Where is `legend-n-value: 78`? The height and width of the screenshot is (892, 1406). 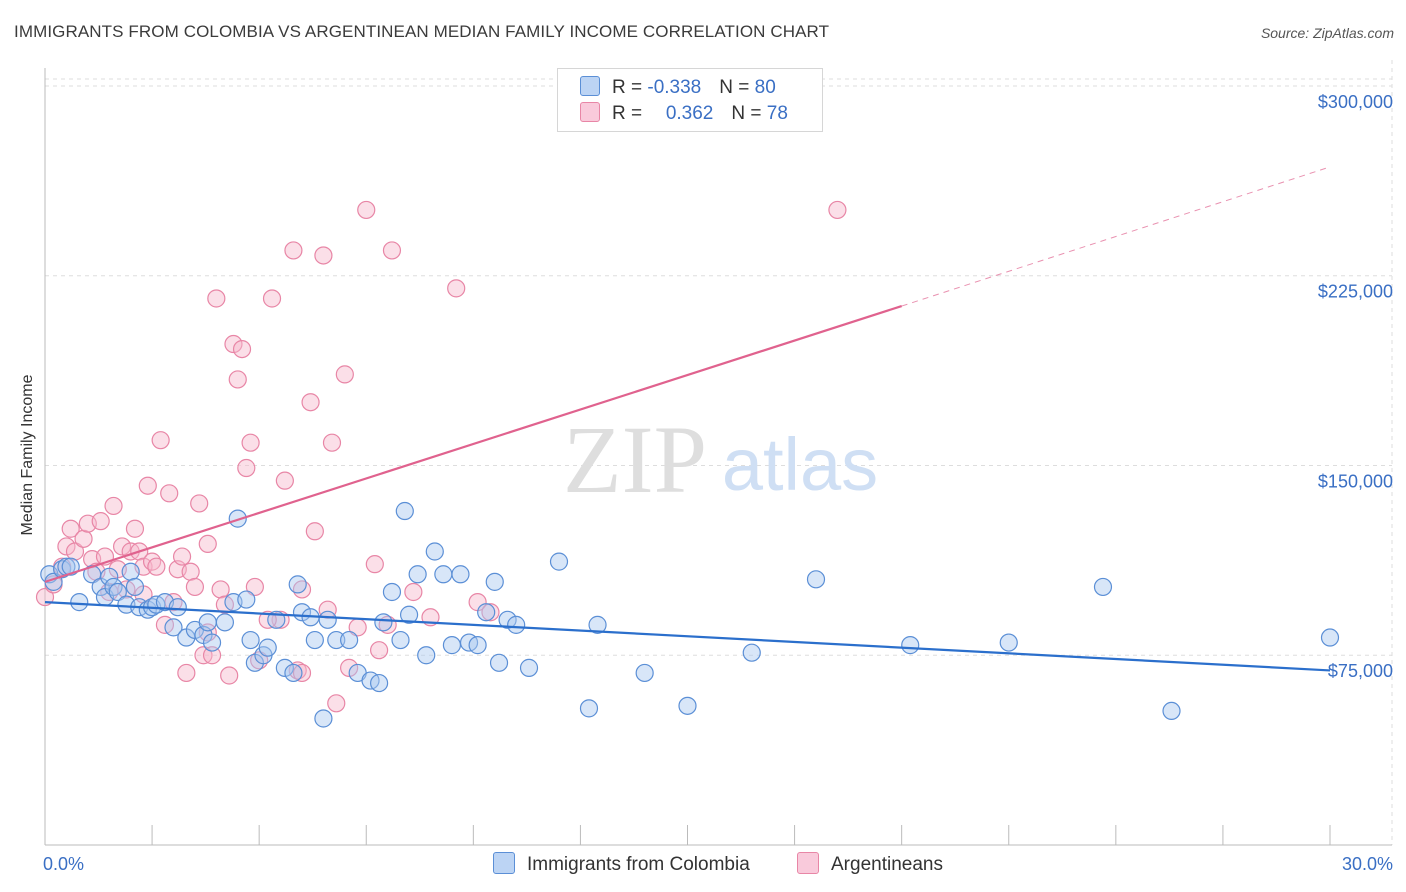
legend-n-value: 78 is located at coordinates (777, 113).